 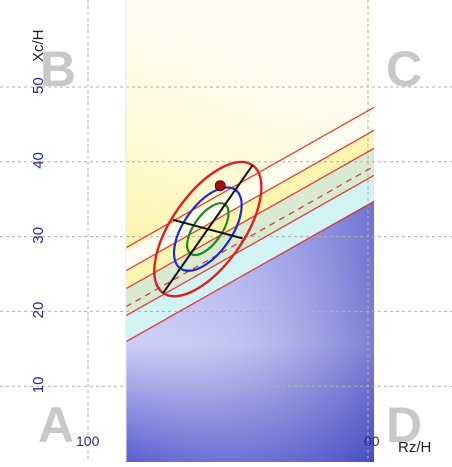 I want to click on ellipse-minor-axis, so click(x=207, y=229).